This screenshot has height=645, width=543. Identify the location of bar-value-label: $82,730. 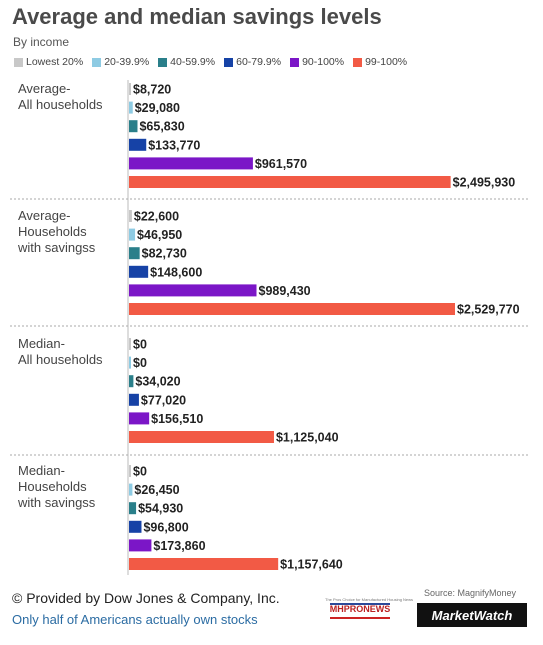
(164, 254).